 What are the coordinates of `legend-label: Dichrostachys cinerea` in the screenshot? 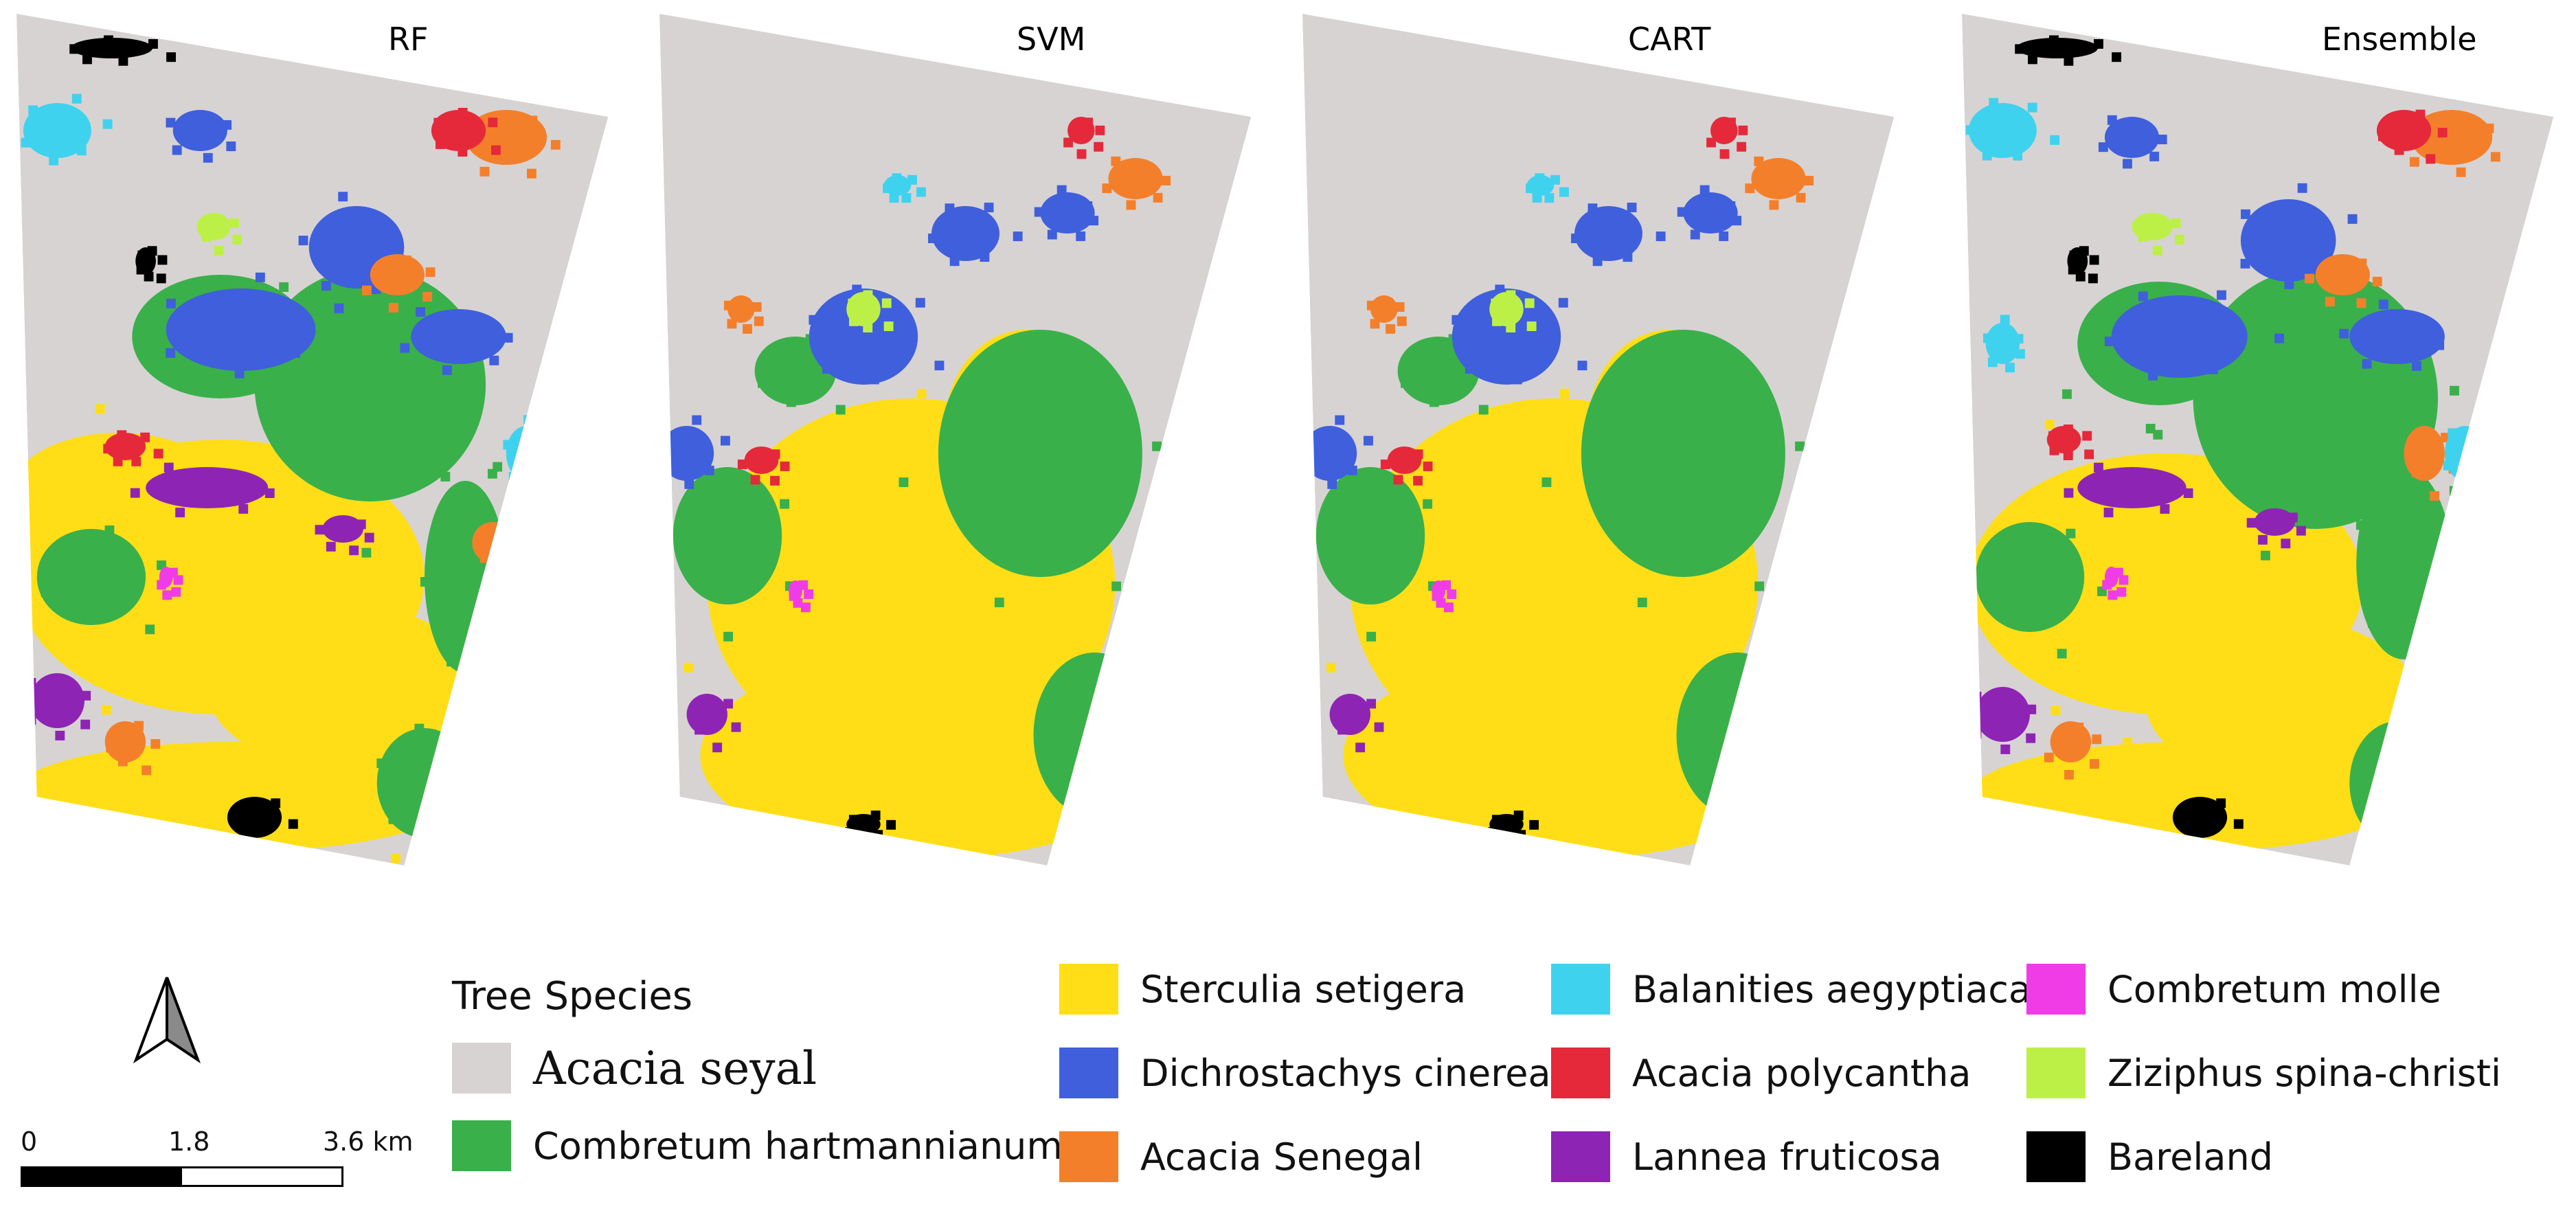 It's located at (1345, 1073).